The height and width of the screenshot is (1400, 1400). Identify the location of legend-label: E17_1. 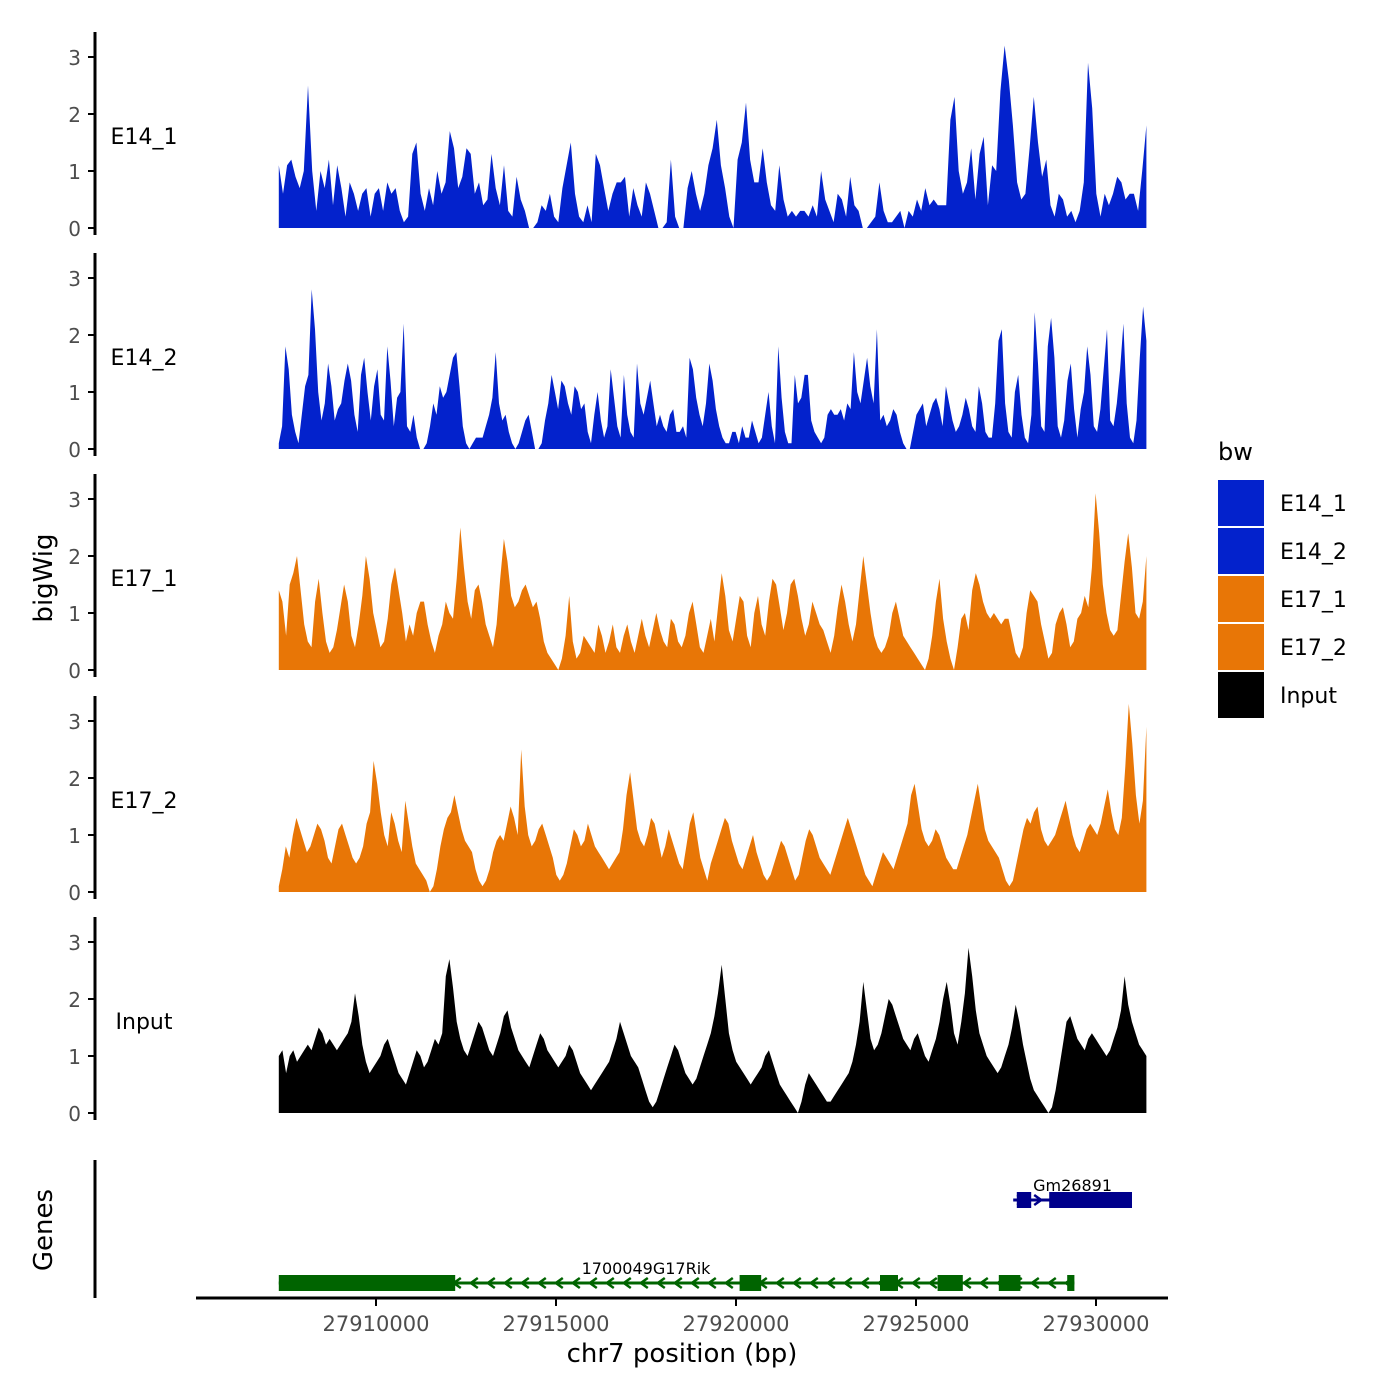
(1313, 600).